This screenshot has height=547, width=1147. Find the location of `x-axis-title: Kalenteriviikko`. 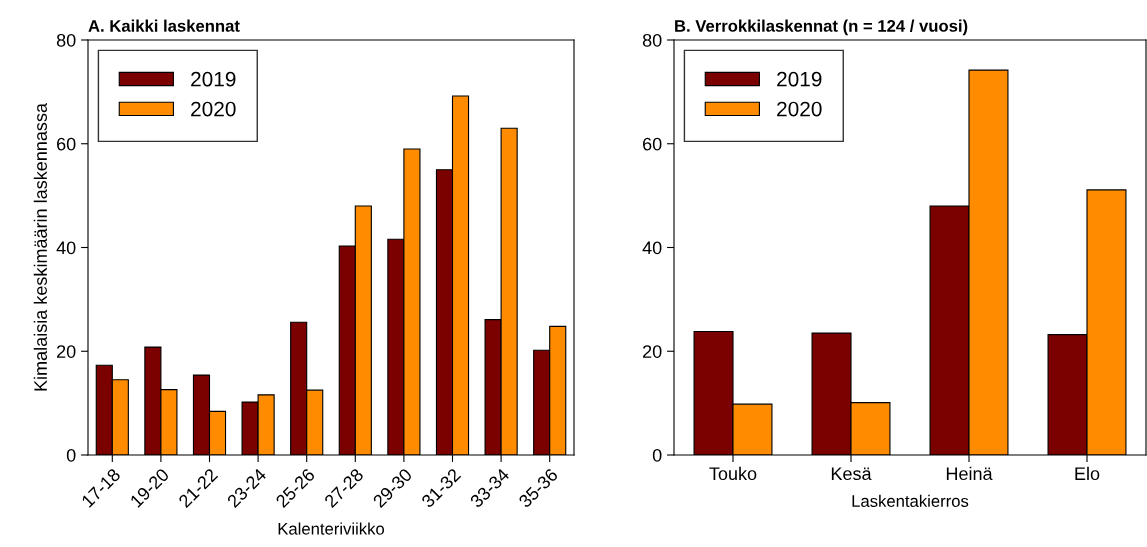

x-axis-title: Kalenteriviikko is located at coordinates (331, 528).